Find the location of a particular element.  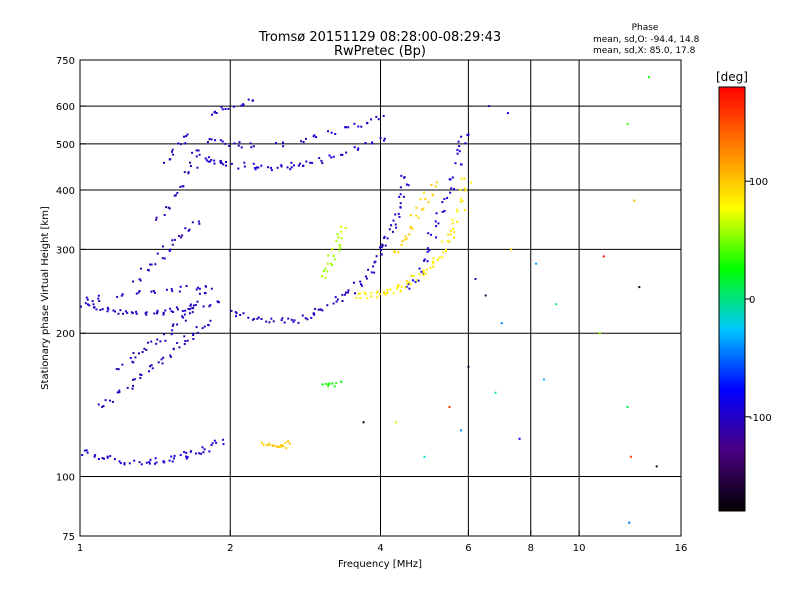

phase-header: Phase is located at coordinates (645, 28).